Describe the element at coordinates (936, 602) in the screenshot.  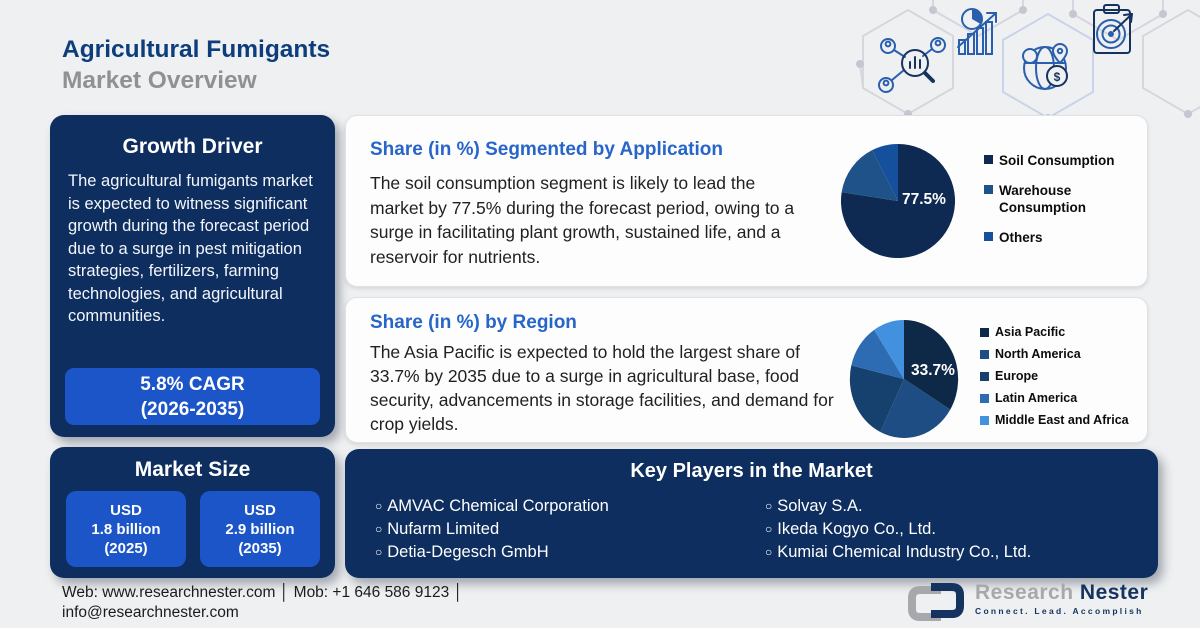
I see `logo-chain-icon` at that location.